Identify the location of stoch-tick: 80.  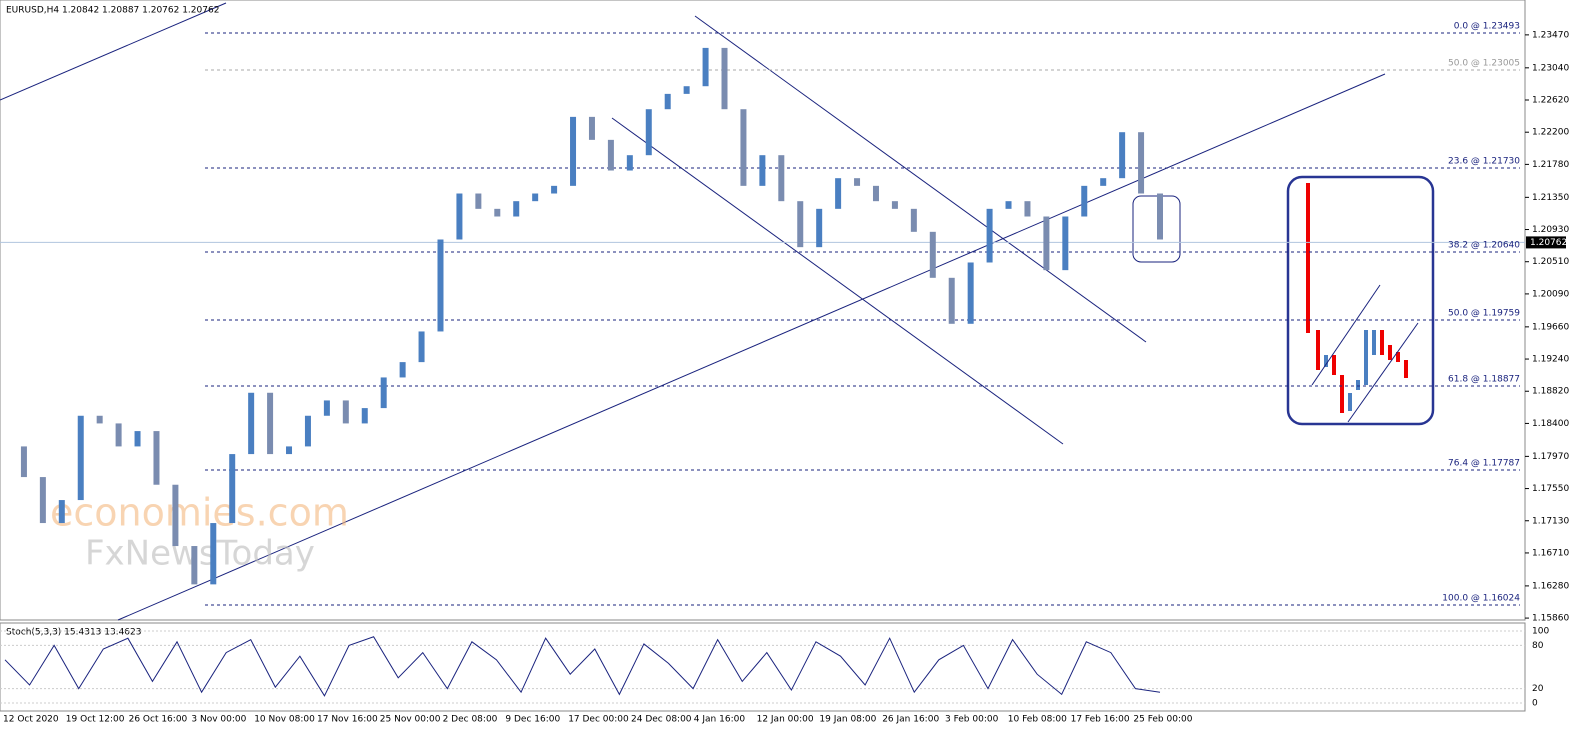
(1538, 646).